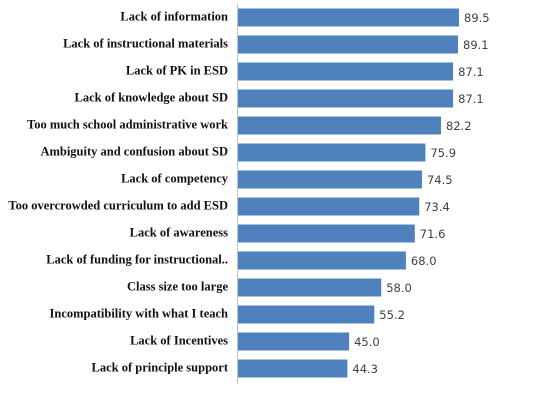 The height and width of the screenshot is (415, 550). Describe the element at coordinates (134, 151) in the screenshot. I see `category-label: Ambiguity and confusion about SD` at that location.